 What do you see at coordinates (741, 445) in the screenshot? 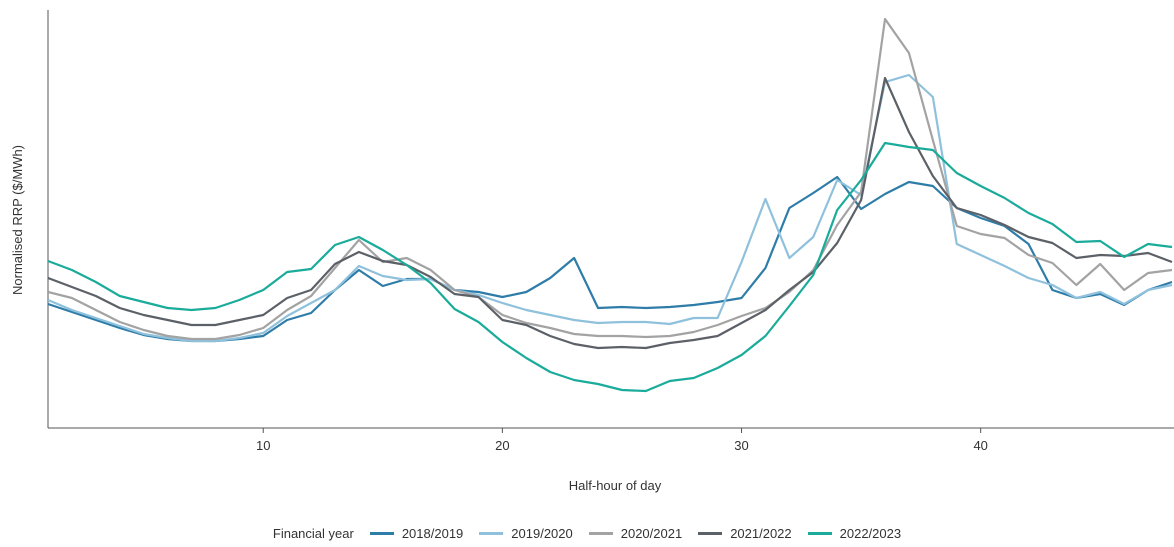
I see `x-tick-label: 30` at bounding box center [741, 445].